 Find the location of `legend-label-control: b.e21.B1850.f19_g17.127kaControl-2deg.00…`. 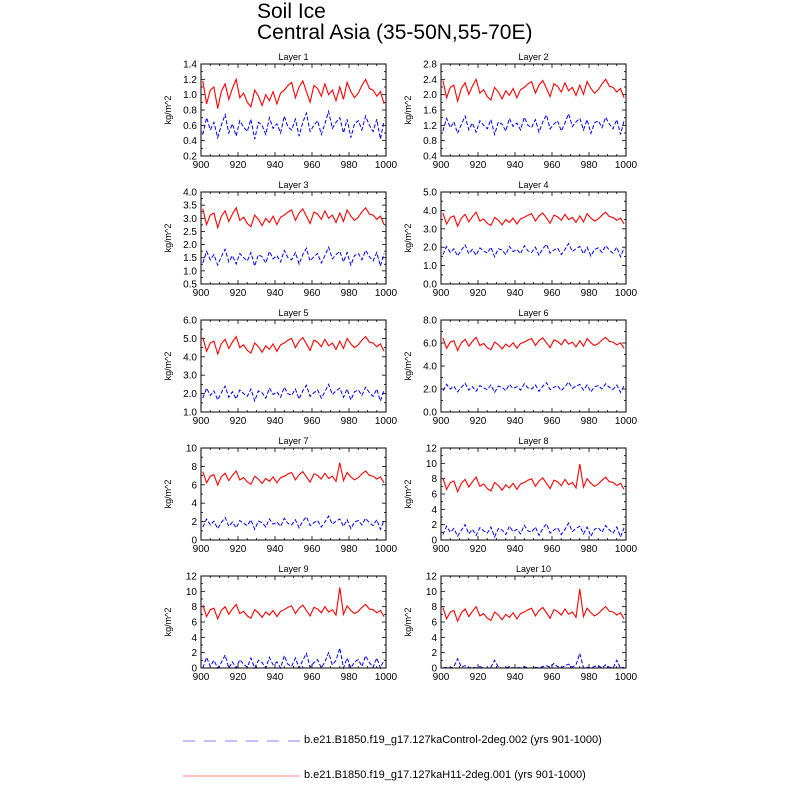

legend-label-control: b.e21.B1850.f19_g17.127kaControl-2deg.00… is located at coordinates (453, 740).